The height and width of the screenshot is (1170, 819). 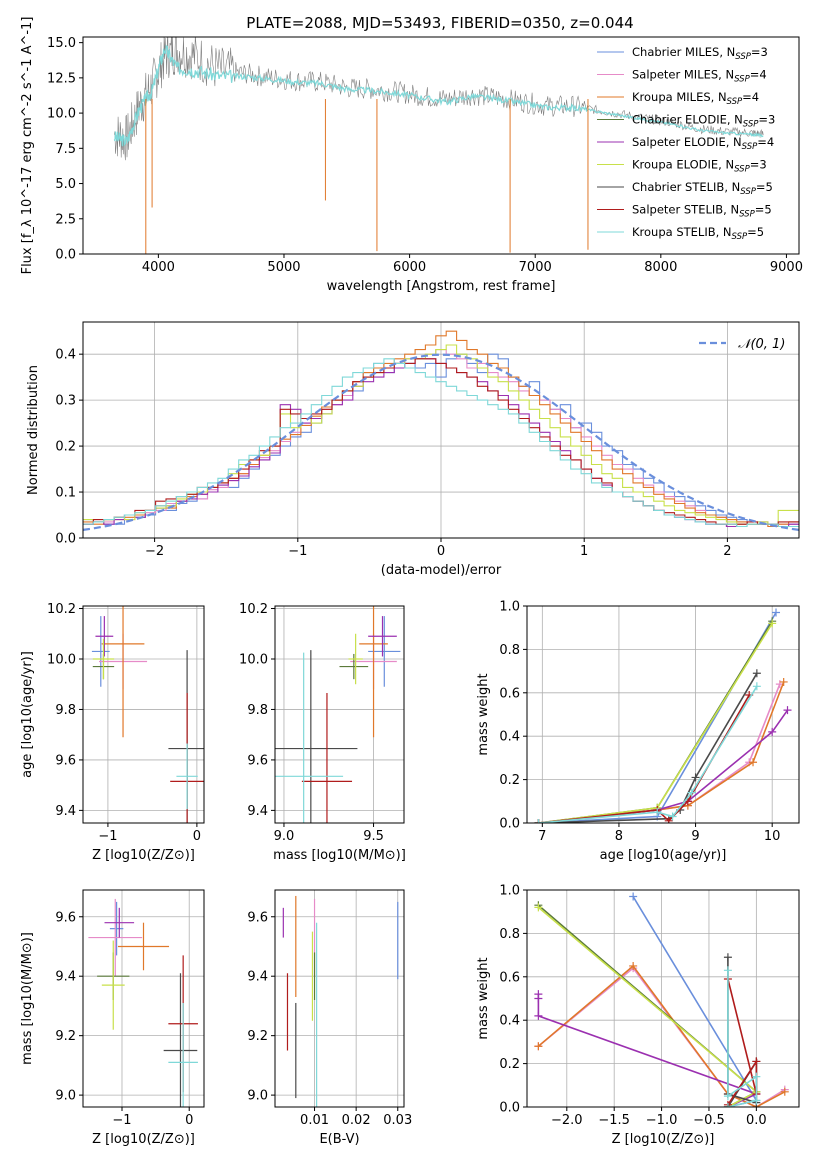 I want to click on legend-entry: Kroupa STELIB, NSSP=5, so click(x=698, y=233).